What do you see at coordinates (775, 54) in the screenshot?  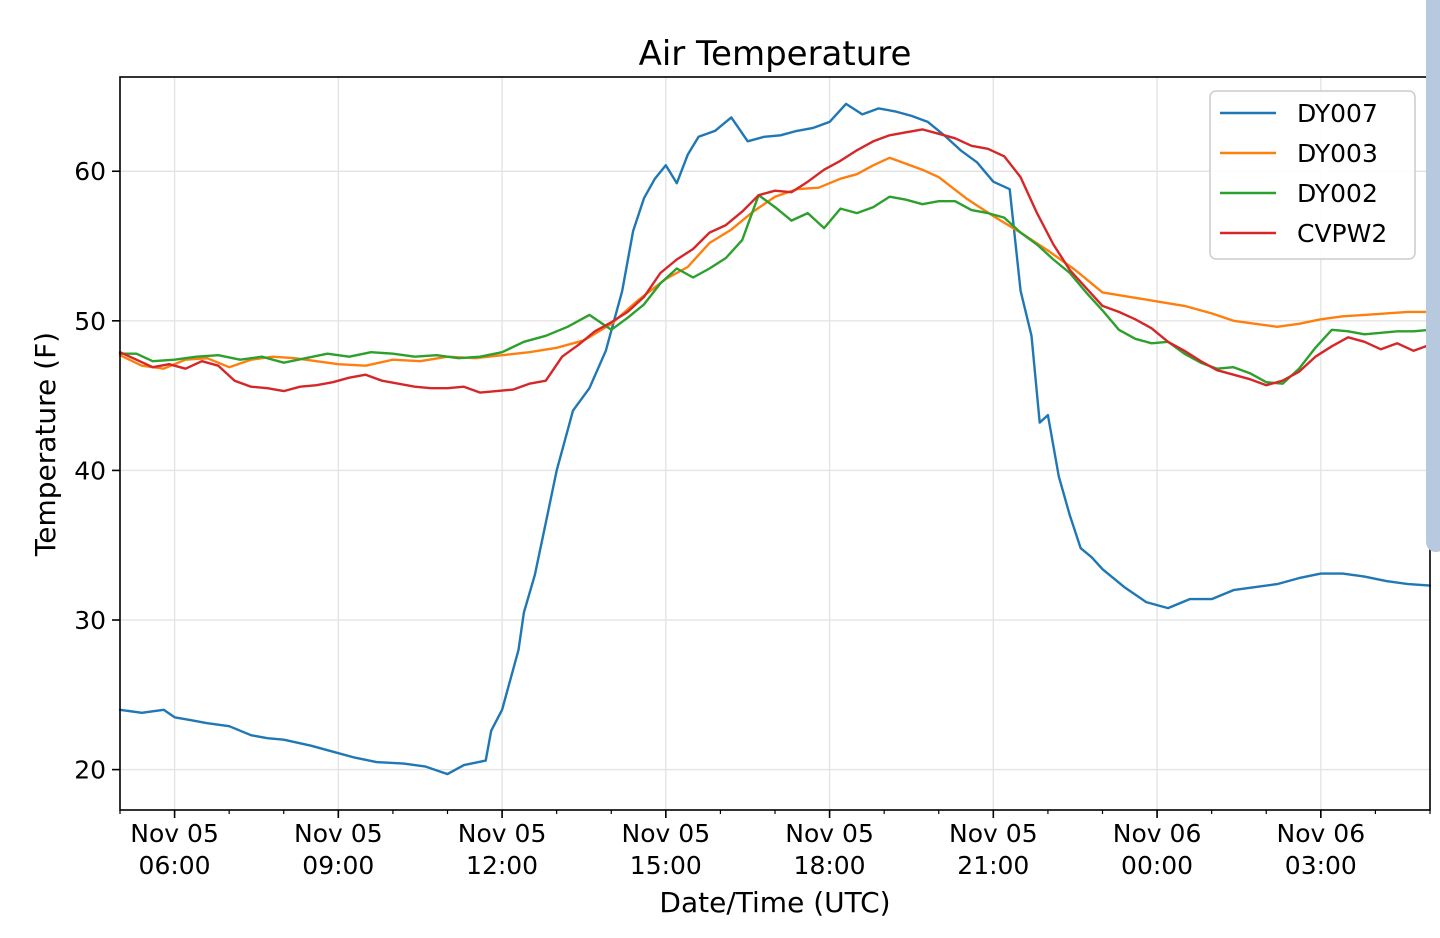 I see `chart-title: Air Temperature` at bounding box center [775, 54].